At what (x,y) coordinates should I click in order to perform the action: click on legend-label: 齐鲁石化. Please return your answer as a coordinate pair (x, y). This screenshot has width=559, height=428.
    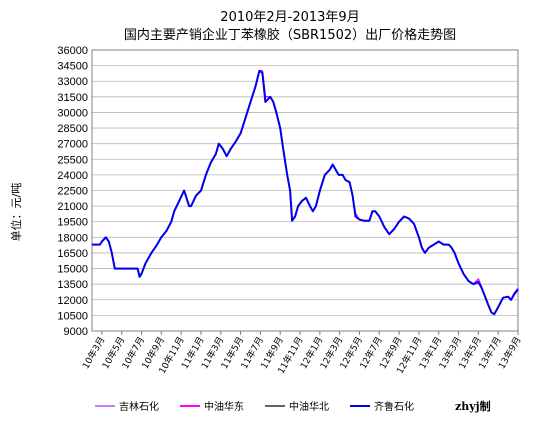
    Looking at the image, I should click on (394, 406).